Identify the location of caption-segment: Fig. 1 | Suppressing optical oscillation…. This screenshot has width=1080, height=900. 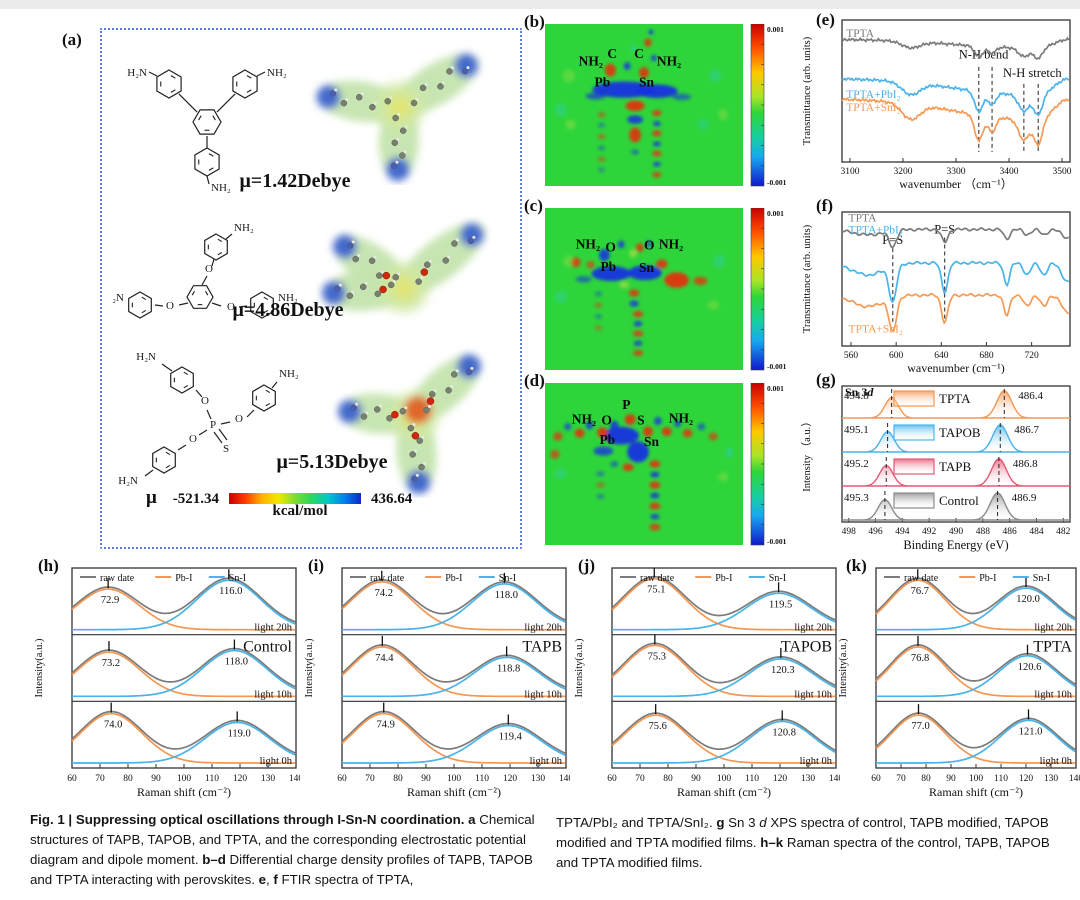
(249, 819).